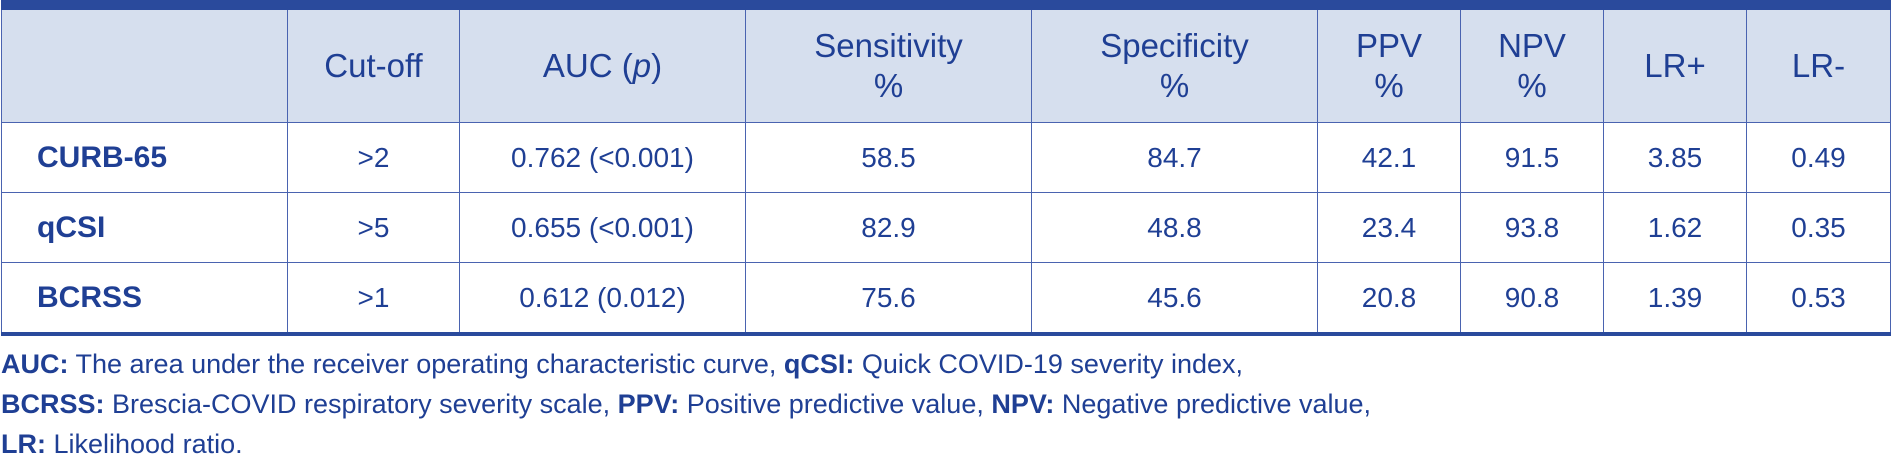 The height and width of the screenshot is (476, 1891). Describe the element at coordinates (1213, 404) in the screenshot. I see `footnote-text: Negative predictive value,` at that location.